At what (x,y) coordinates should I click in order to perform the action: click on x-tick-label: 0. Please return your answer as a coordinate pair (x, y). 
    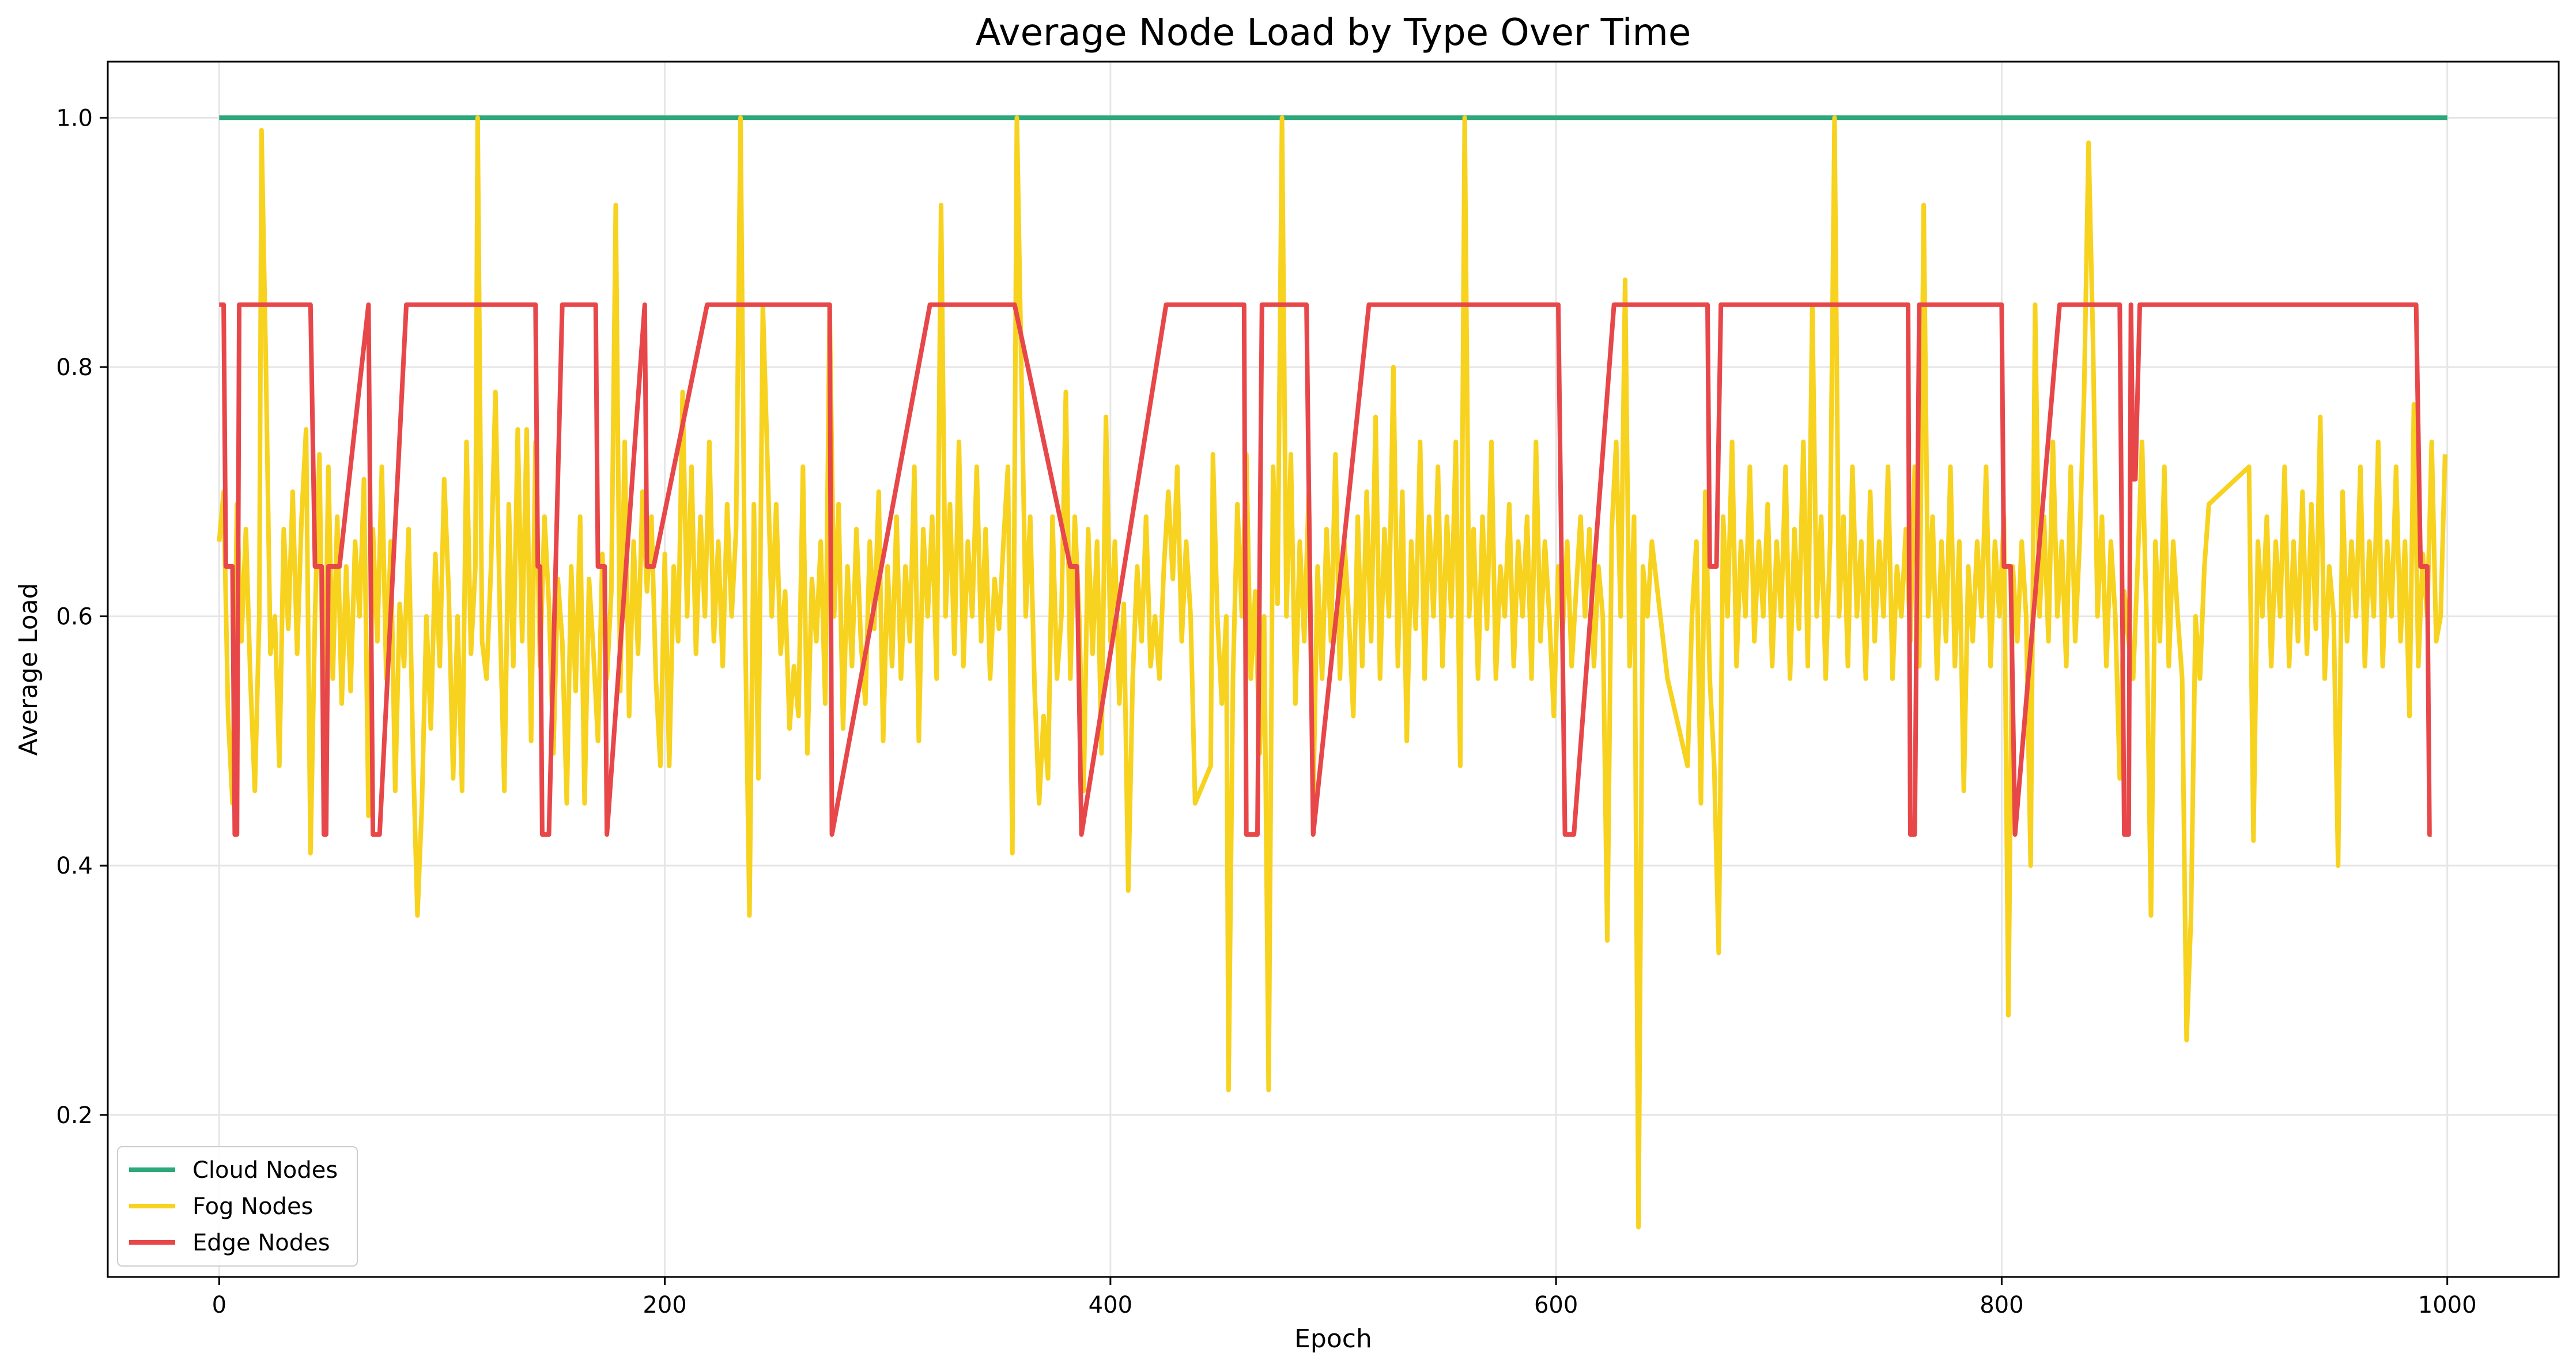
    Looking at the image, I should click on (219, 1305).